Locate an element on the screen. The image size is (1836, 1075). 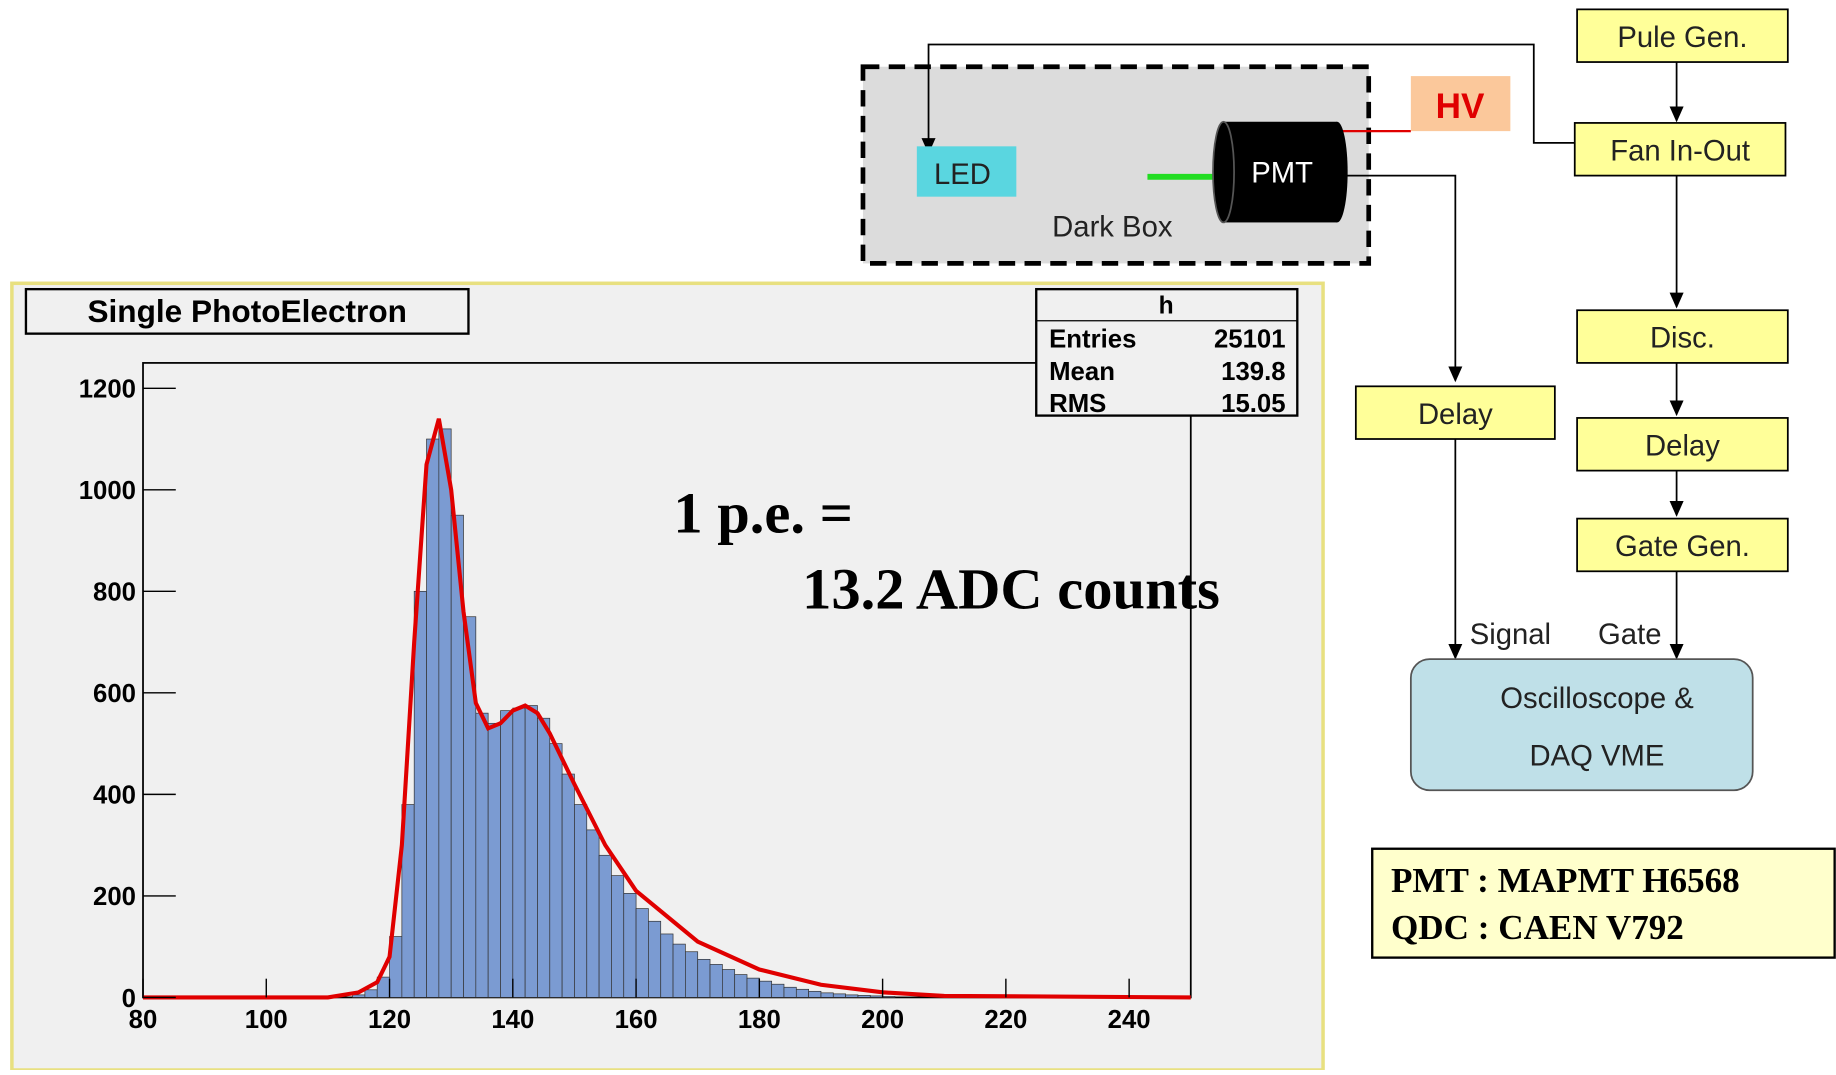
title-box is located at coordinates (247, 311).